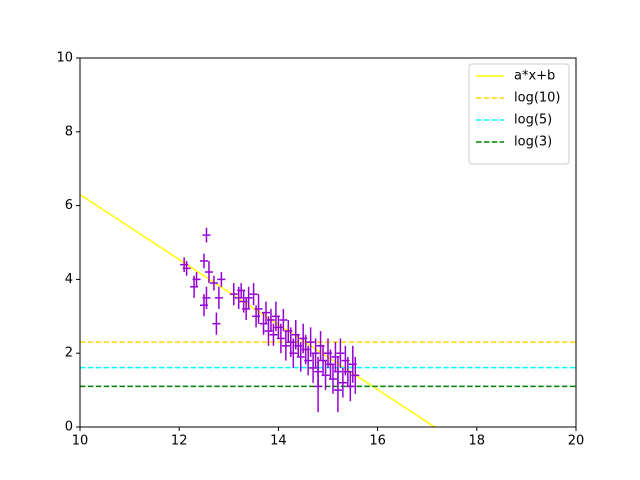 This screenshot has height=480, width=640. What do you see at coordinates (477, 441) in the screenshot?
I see `x-tick-label: 18` at bounding box center [477, 441].